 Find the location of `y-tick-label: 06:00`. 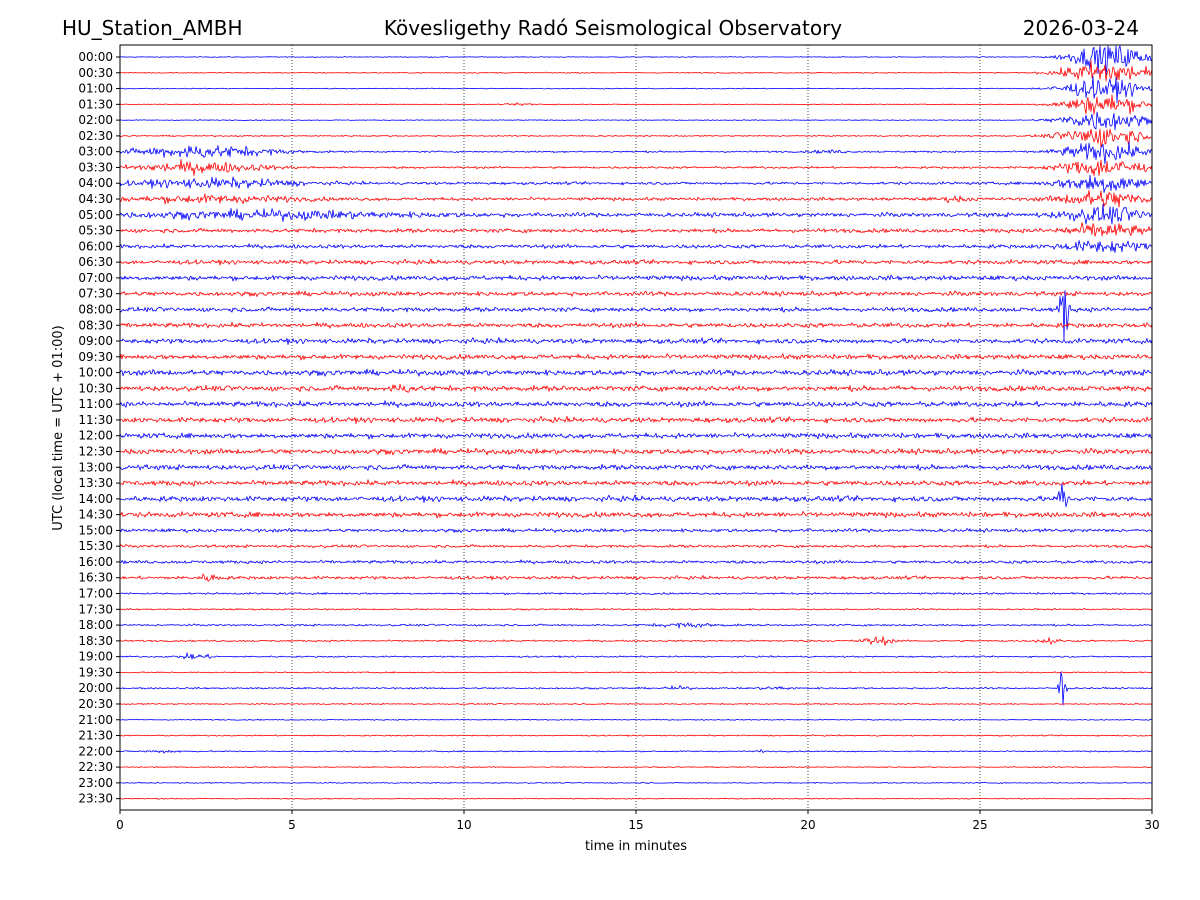

y-tick-label: 06:00 is located at coordinates (95, 246).